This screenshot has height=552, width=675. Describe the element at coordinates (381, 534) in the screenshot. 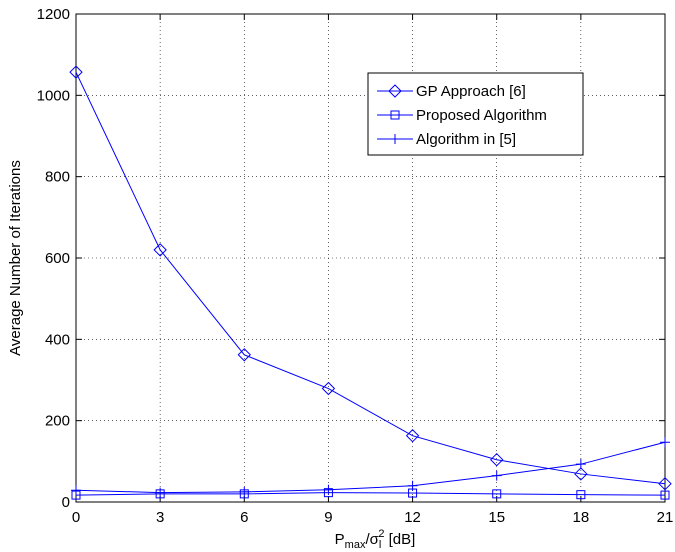

I see `x-axis-label-sup: 2` at that location.